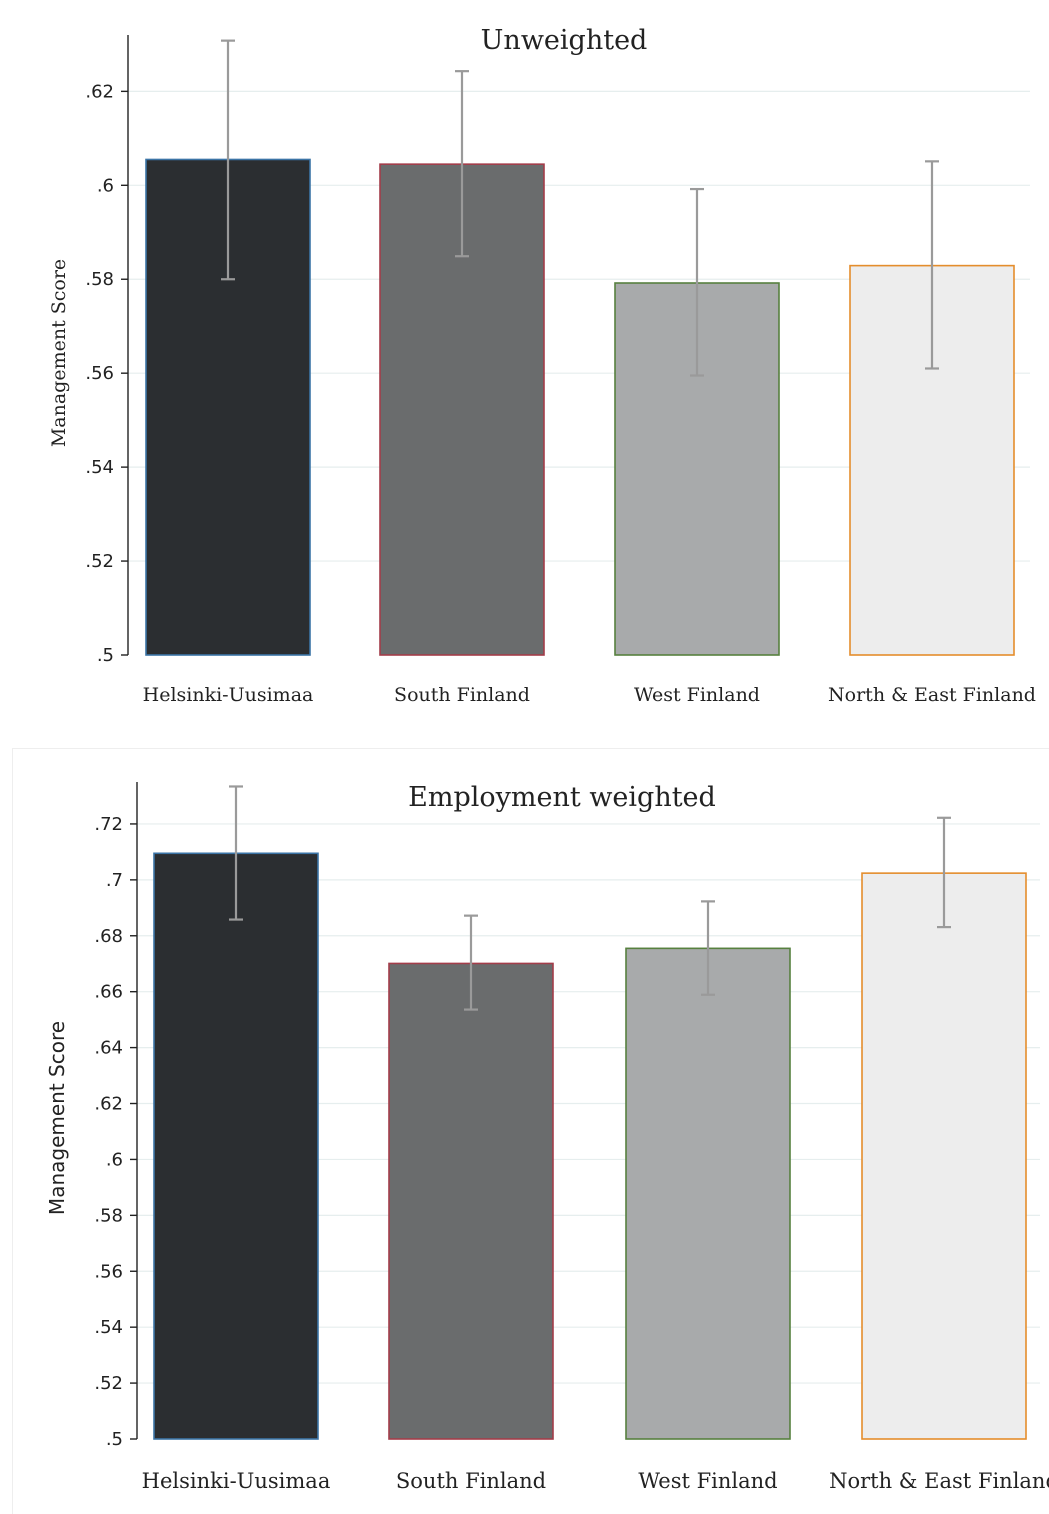 This screenshot has height=1514, width=1049. Describe the element at coordinates (114, 880) in the screenshot. I see `y-tick-label: .7` at that location.